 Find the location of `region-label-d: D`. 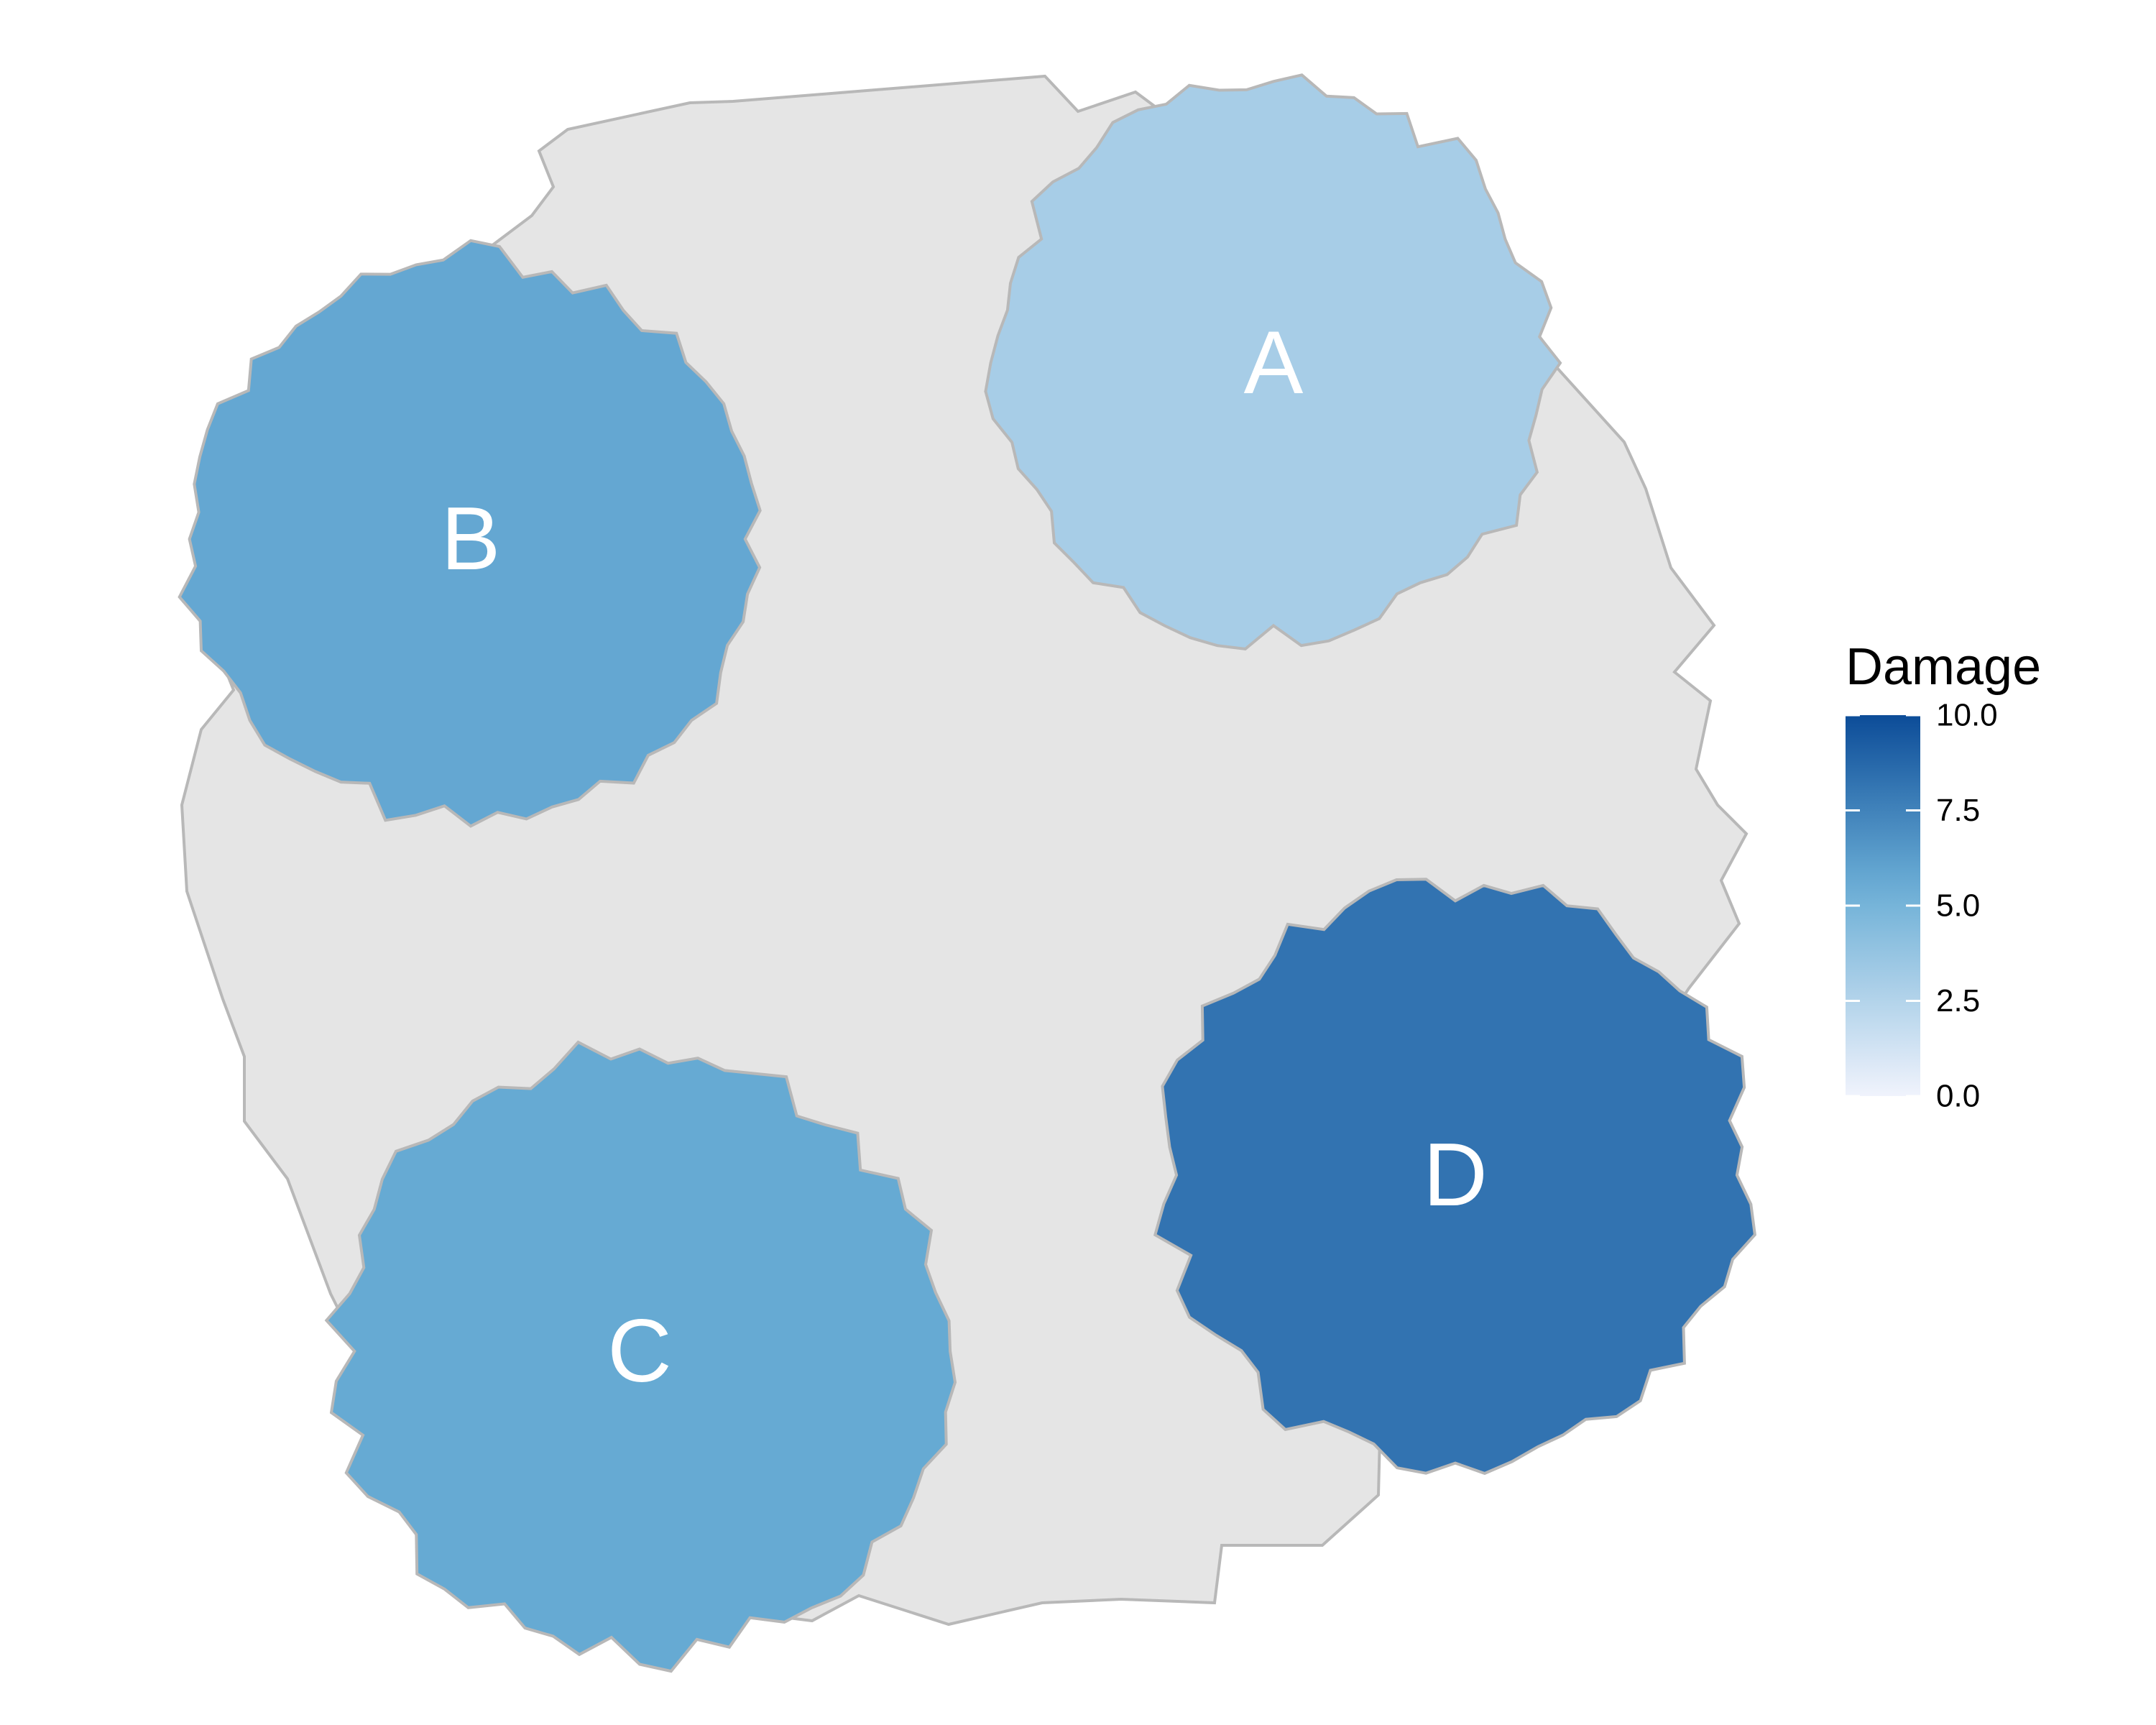

region-label-d: D is located at coordinates (1455, 1175).